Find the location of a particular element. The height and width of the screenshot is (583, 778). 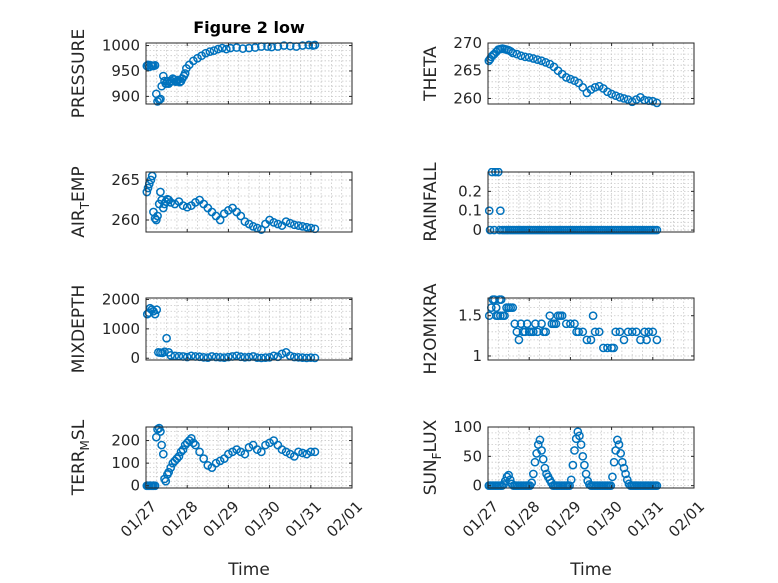

y-axis-label: PRESSURE is located at coordinates (79, 73).